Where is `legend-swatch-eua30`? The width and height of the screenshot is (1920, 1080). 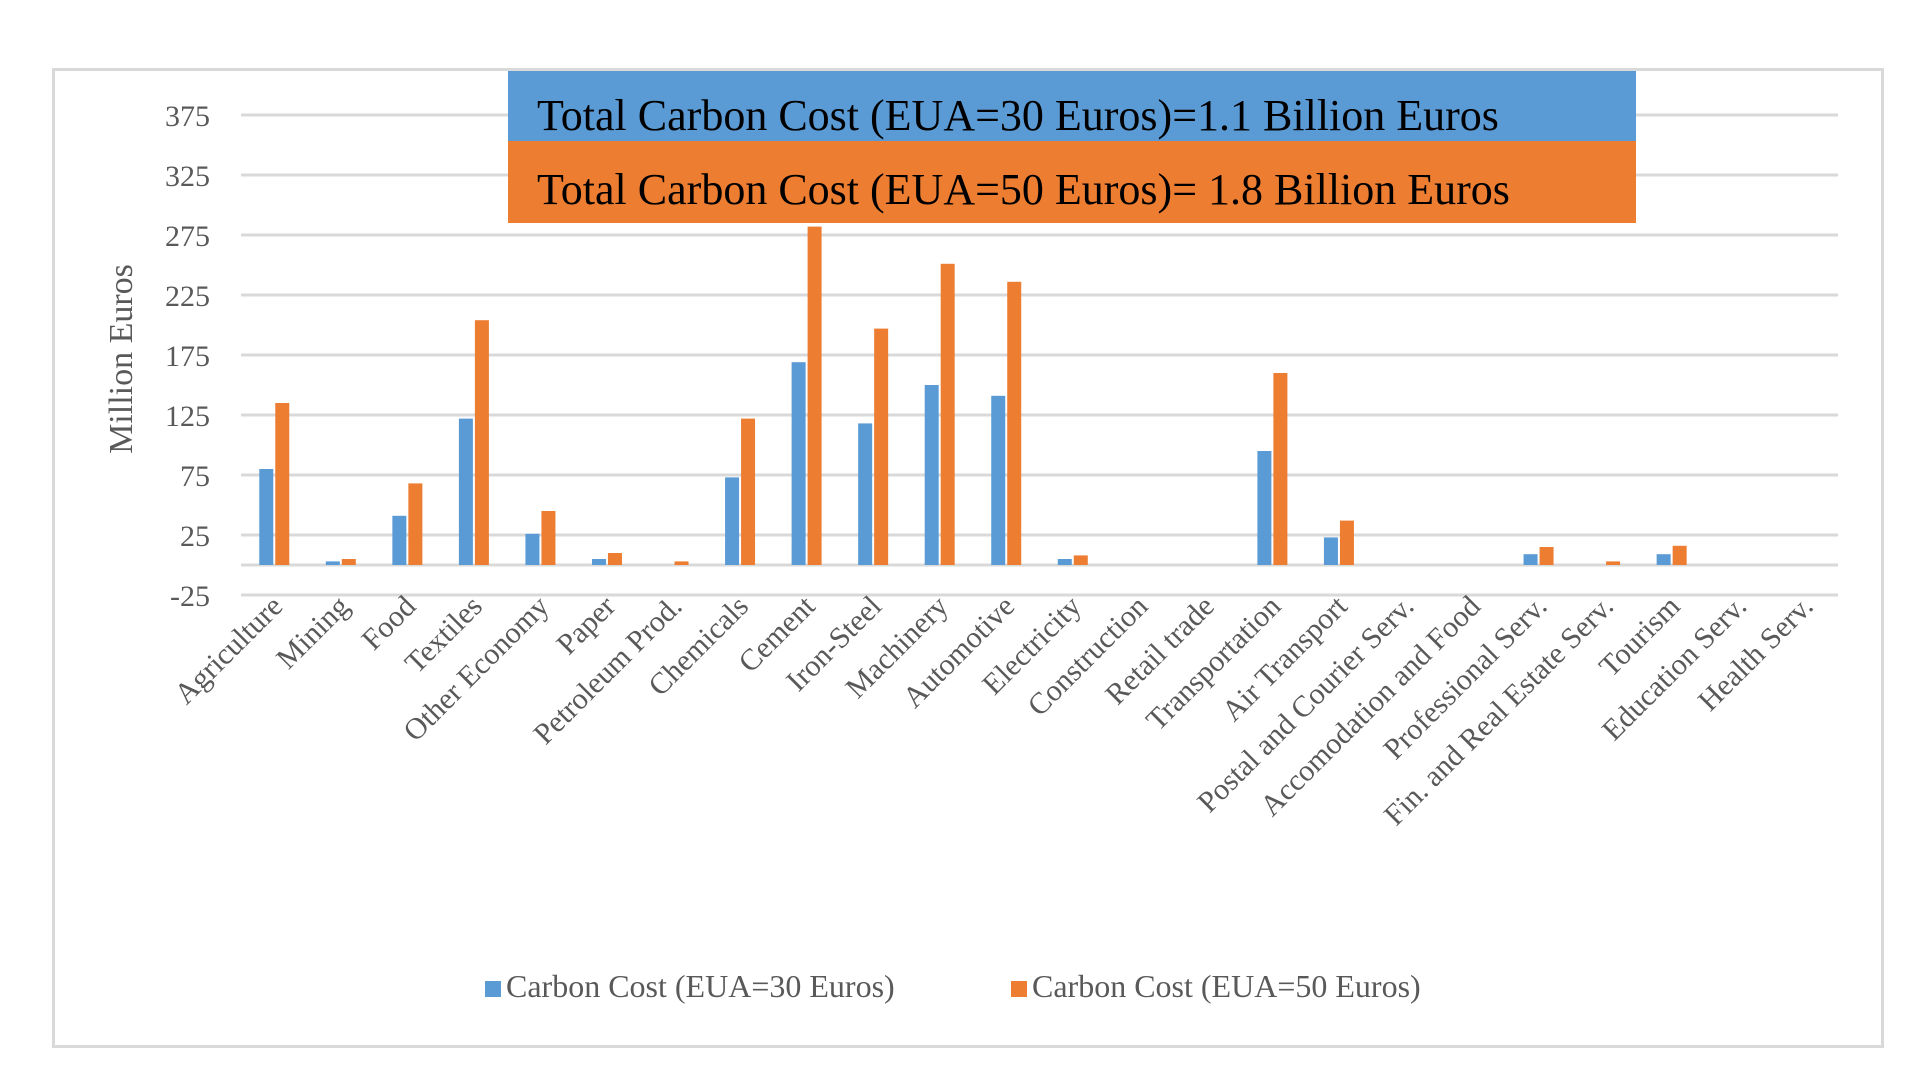
legend-swatch-eua30 is located at coordinates (493, 989).